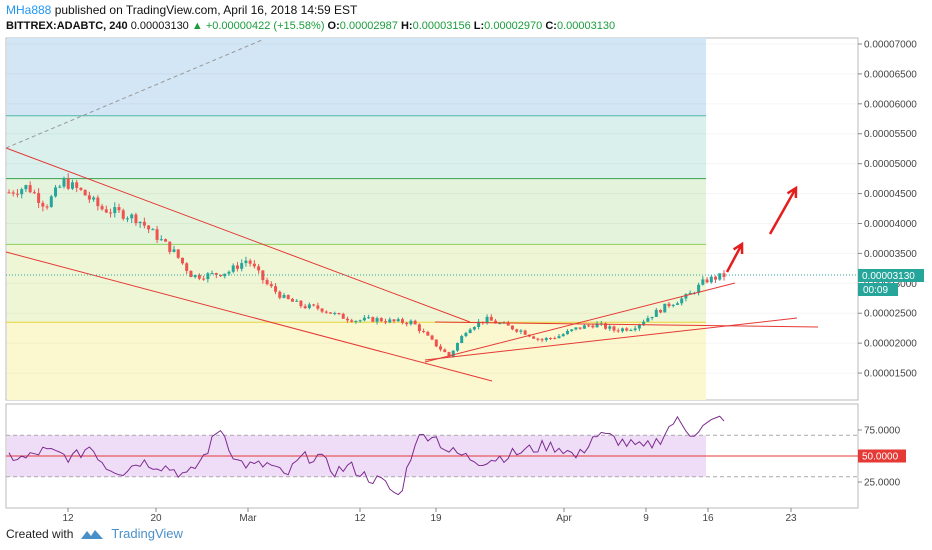 The height and width of the screenshot is (550, 932). Describe the element at coordinates (333, 26) in the screenshot. I see `open-label: O:` at that location.